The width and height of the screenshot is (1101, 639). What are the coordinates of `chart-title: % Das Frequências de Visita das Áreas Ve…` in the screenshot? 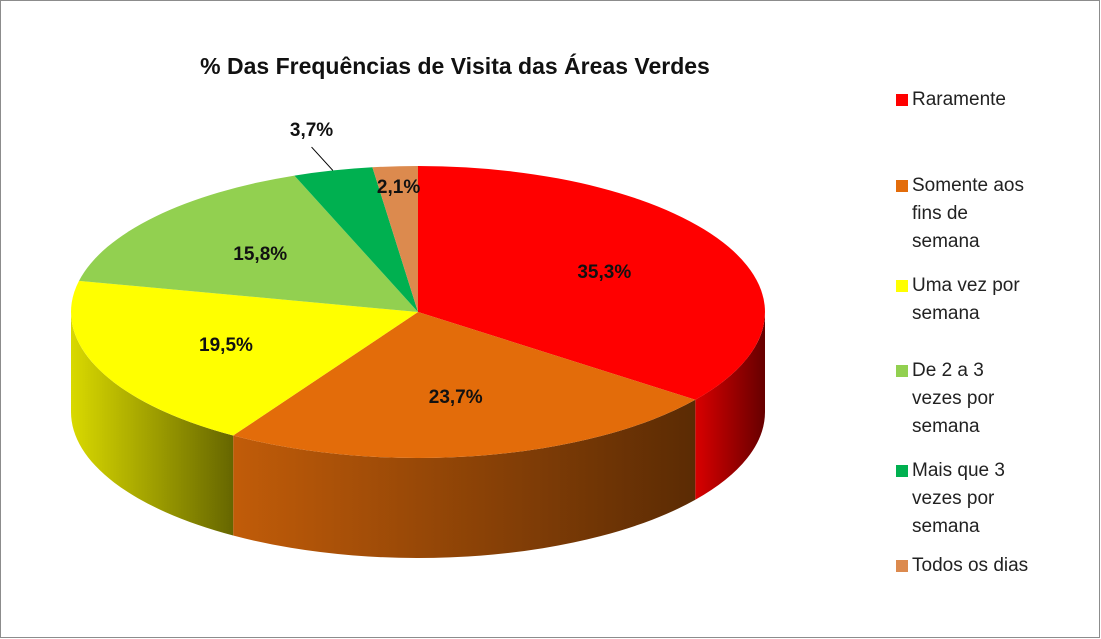 It's located at (455, 65).